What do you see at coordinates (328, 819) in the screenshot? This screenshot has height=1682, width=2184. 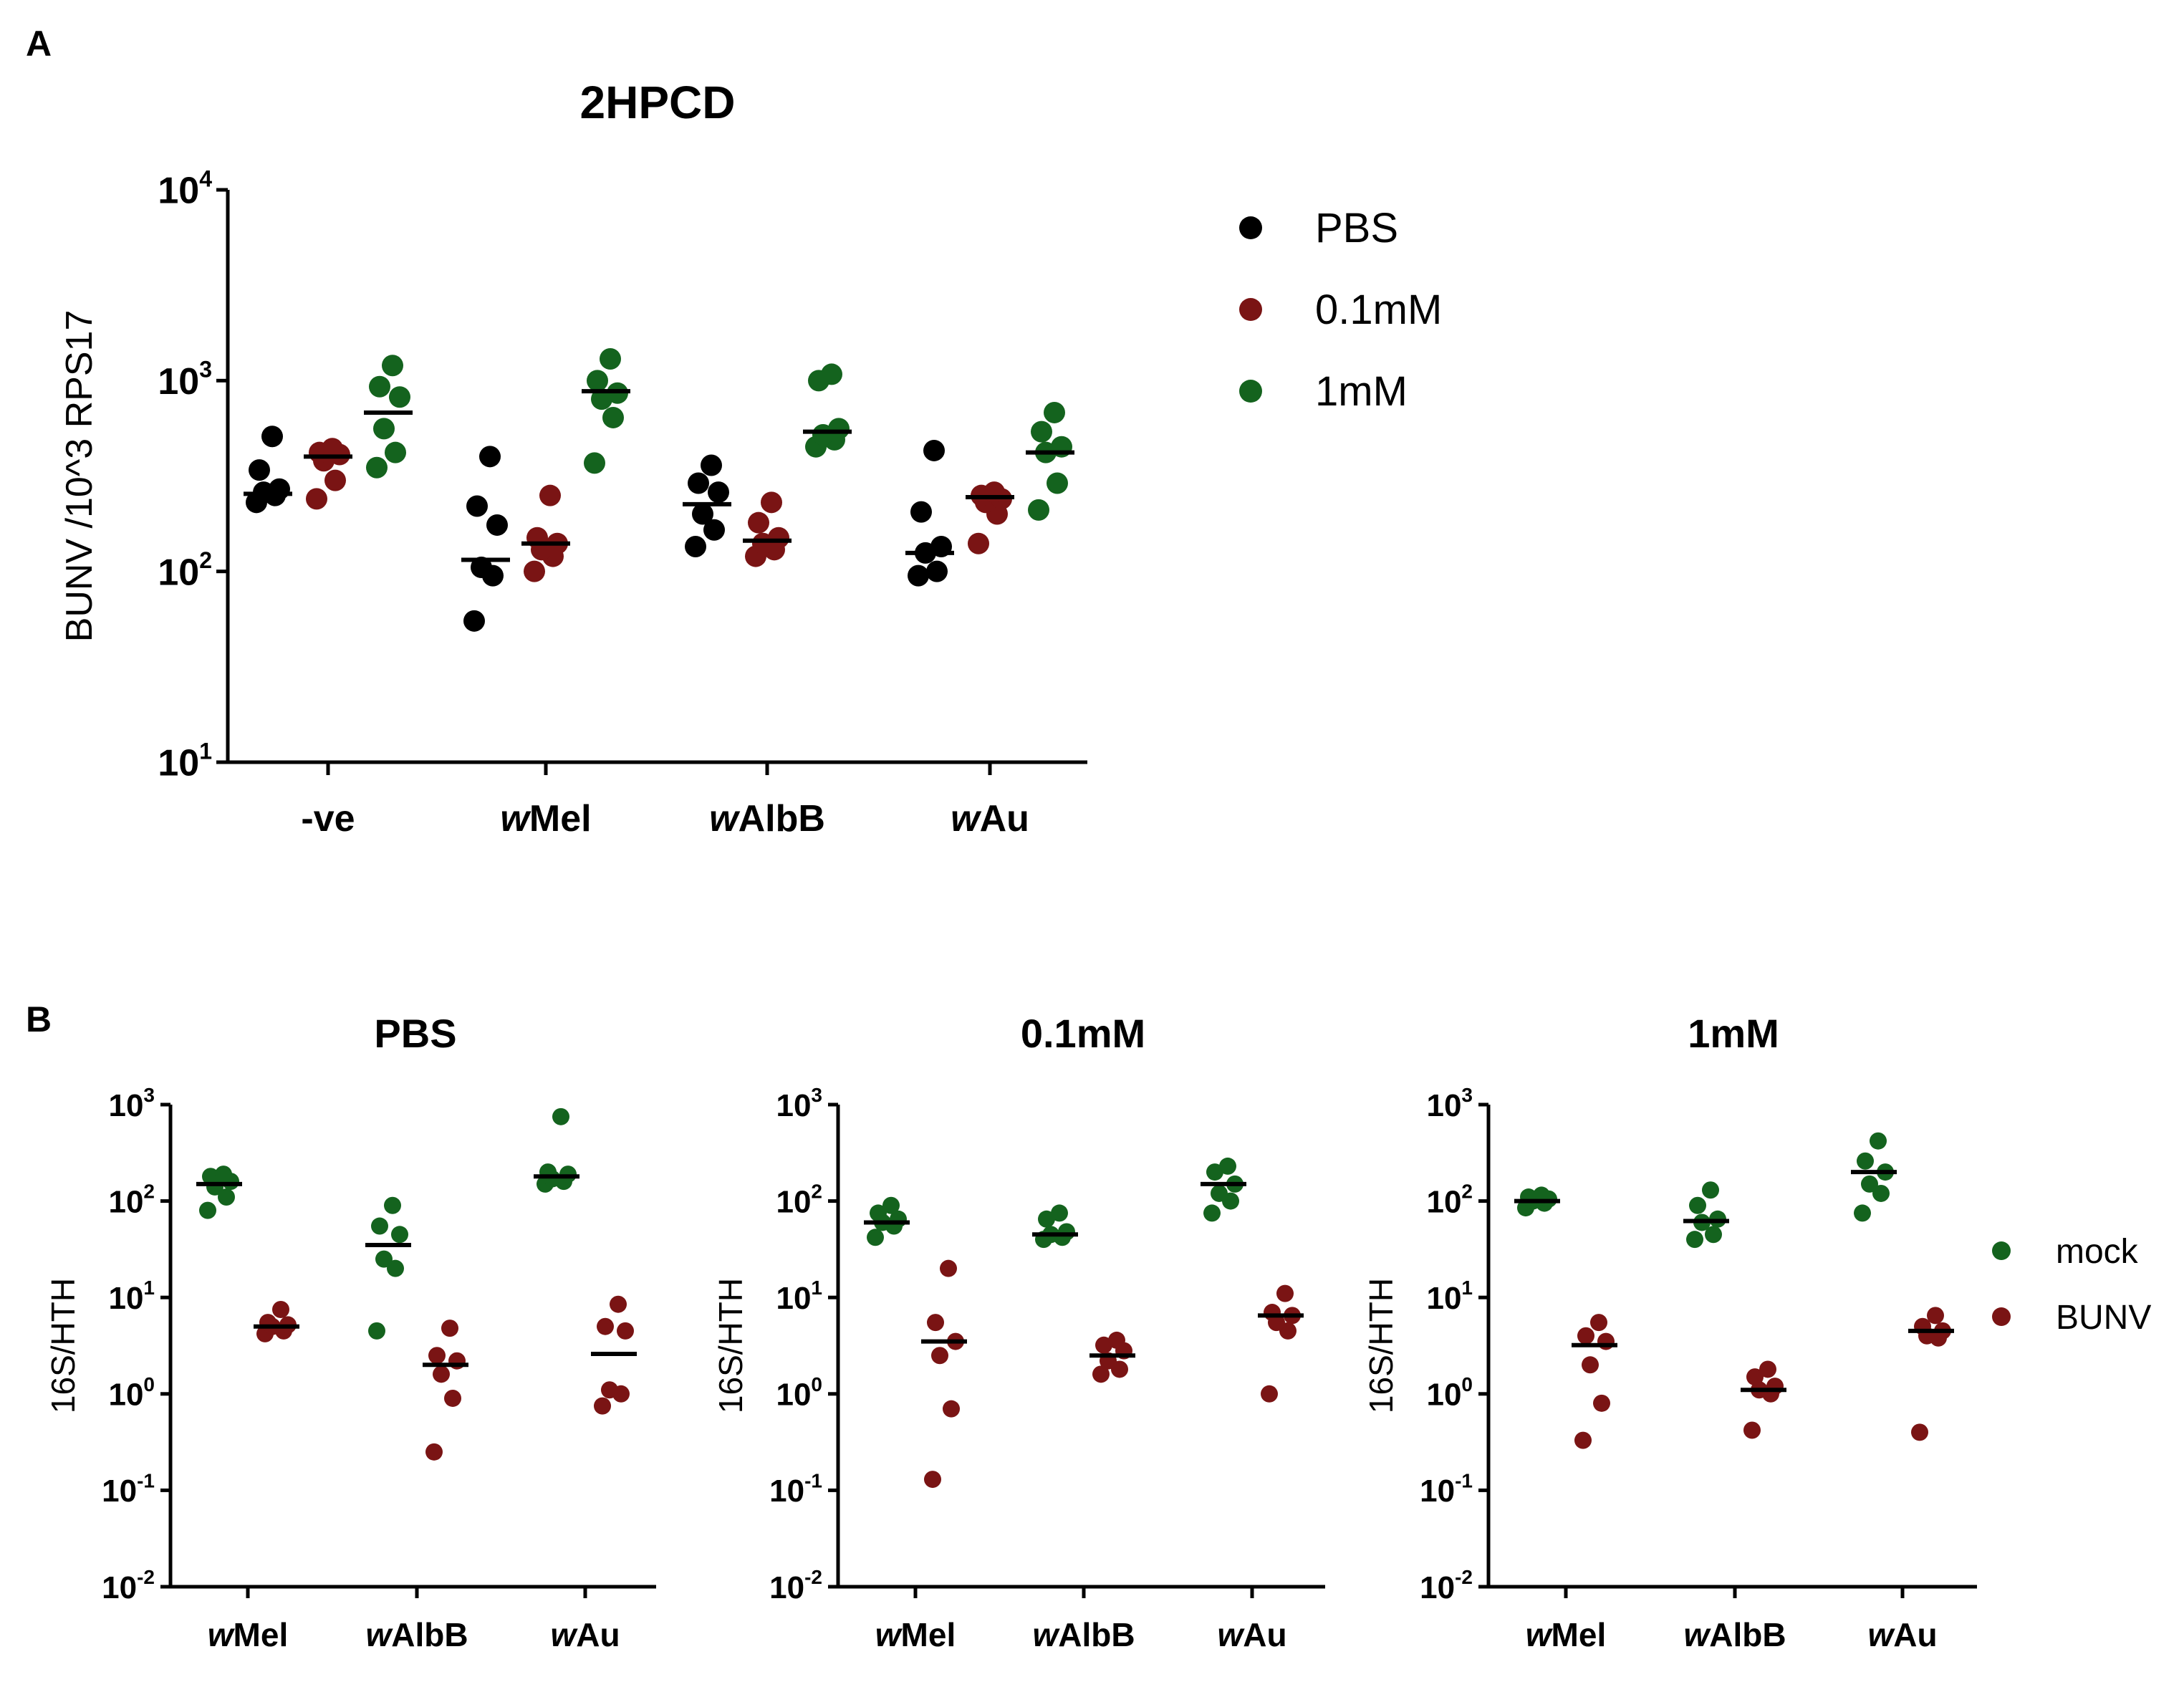 I see `x-tick-label: -ve` at bounding box center [328, 819].